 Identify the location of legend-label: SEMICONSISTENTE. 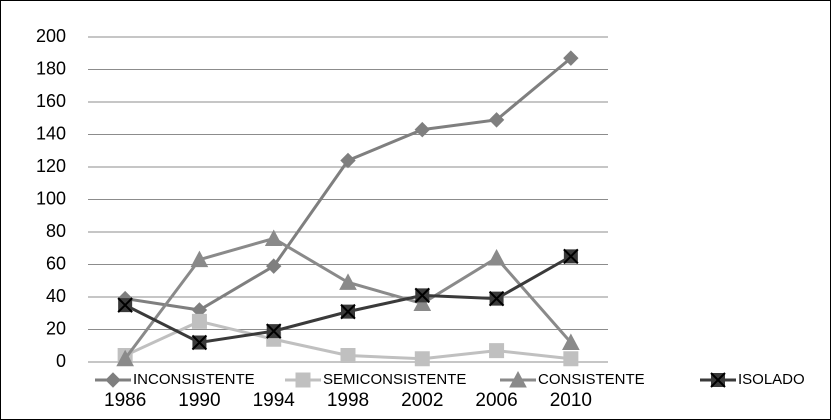
(394, 379).